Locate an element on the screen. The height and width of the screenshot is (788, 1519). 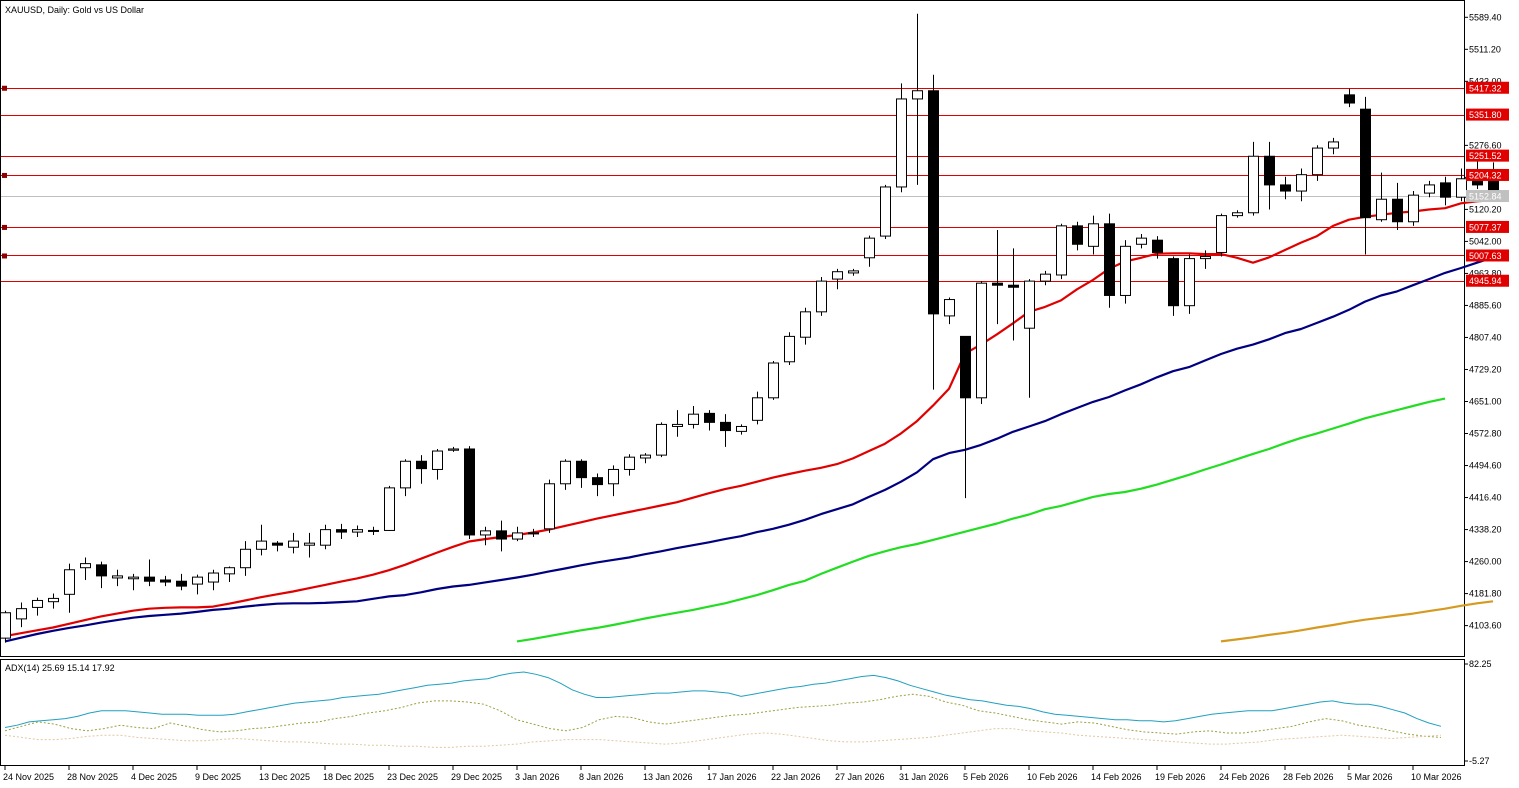
price-tick-label: 5511.20 is located at coordinates (1485, 49).